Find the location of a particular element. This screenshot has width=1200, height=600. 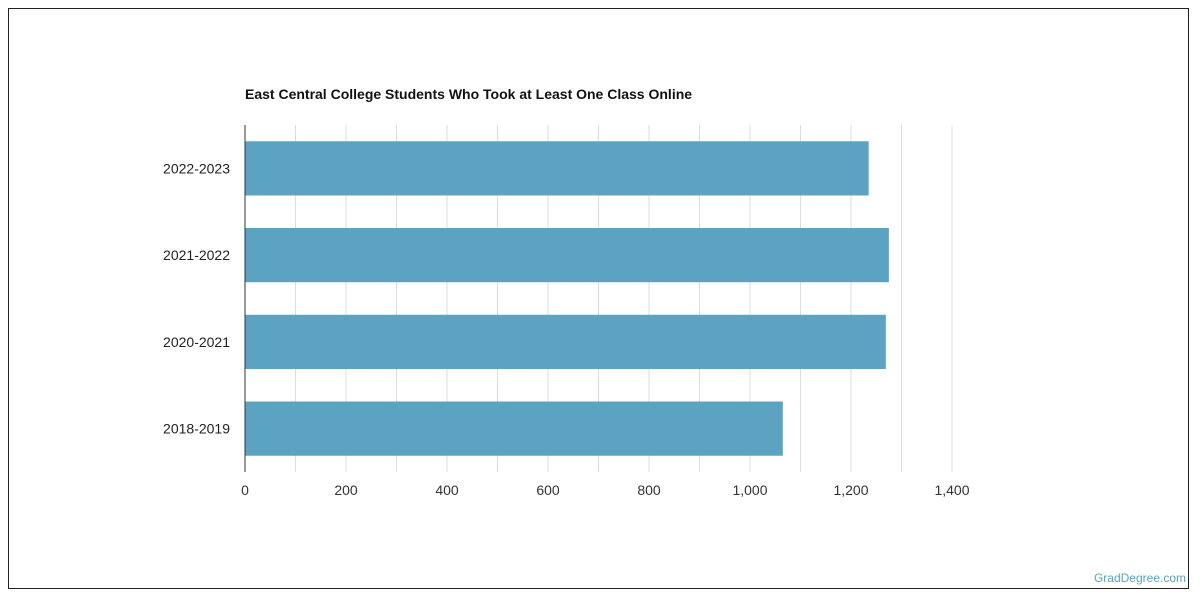

x-tick-label: 800 is located at coordinates (649, 490).